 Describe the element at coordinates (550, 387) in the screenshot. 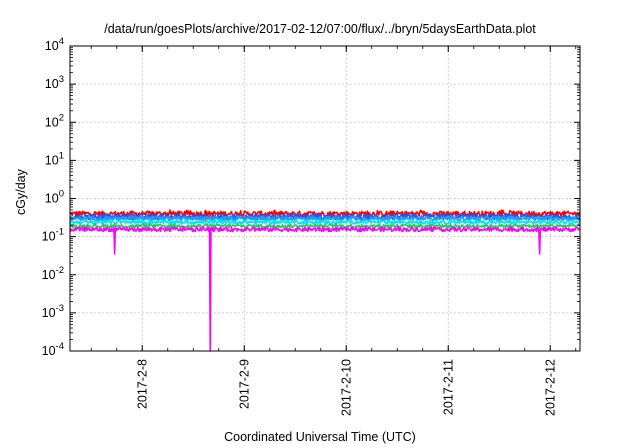

I see `x-tick-label: 2017-2-12` at that location.